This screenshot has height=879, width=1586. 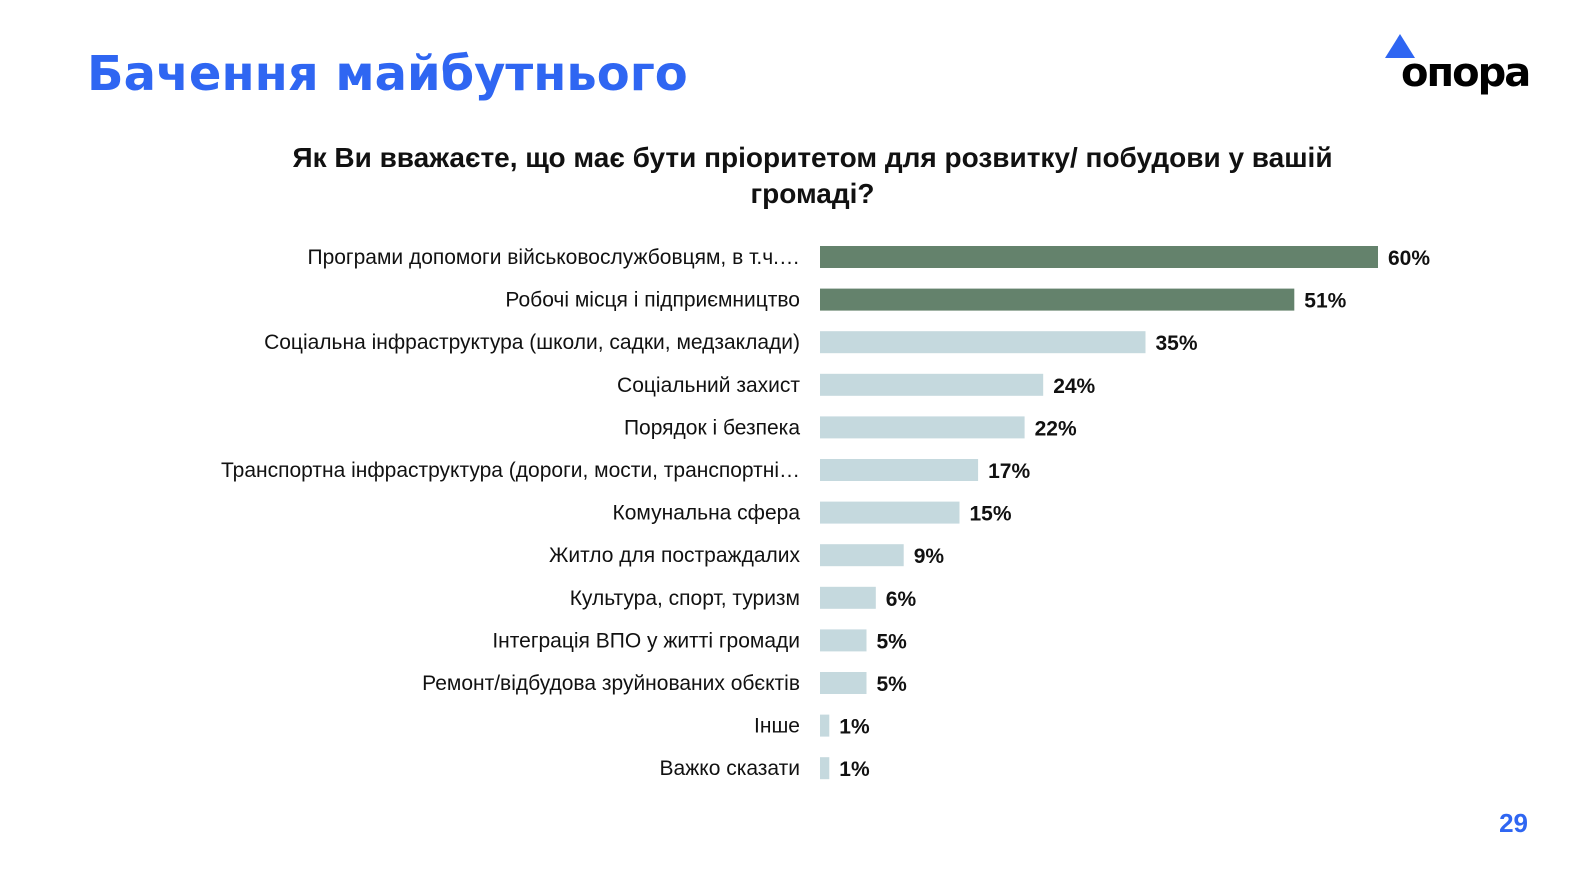 I want to click on opora-logo: опора, so click(x=1460, y=65).